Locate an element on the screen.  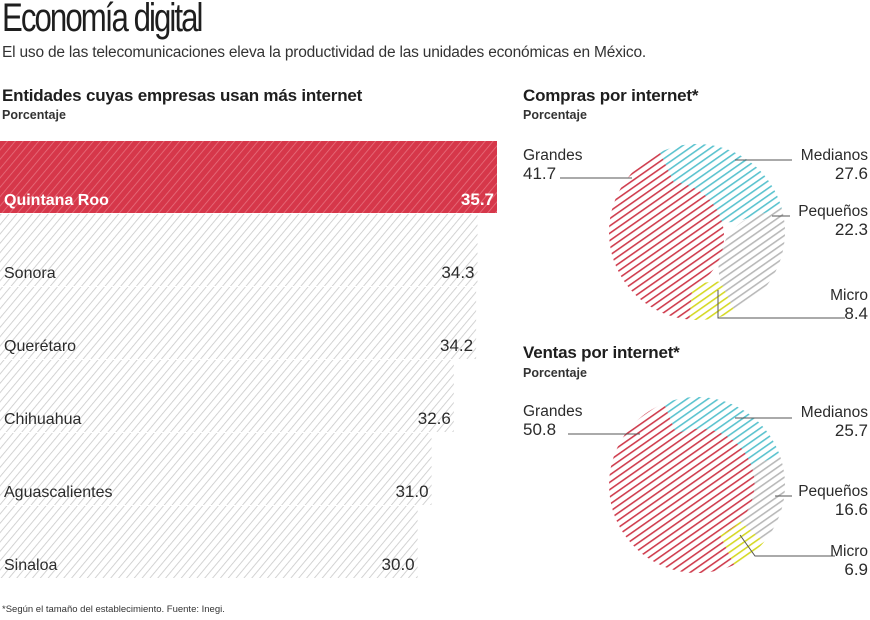
bar-value-label: 35.7 is located at coordinates (477, 199).